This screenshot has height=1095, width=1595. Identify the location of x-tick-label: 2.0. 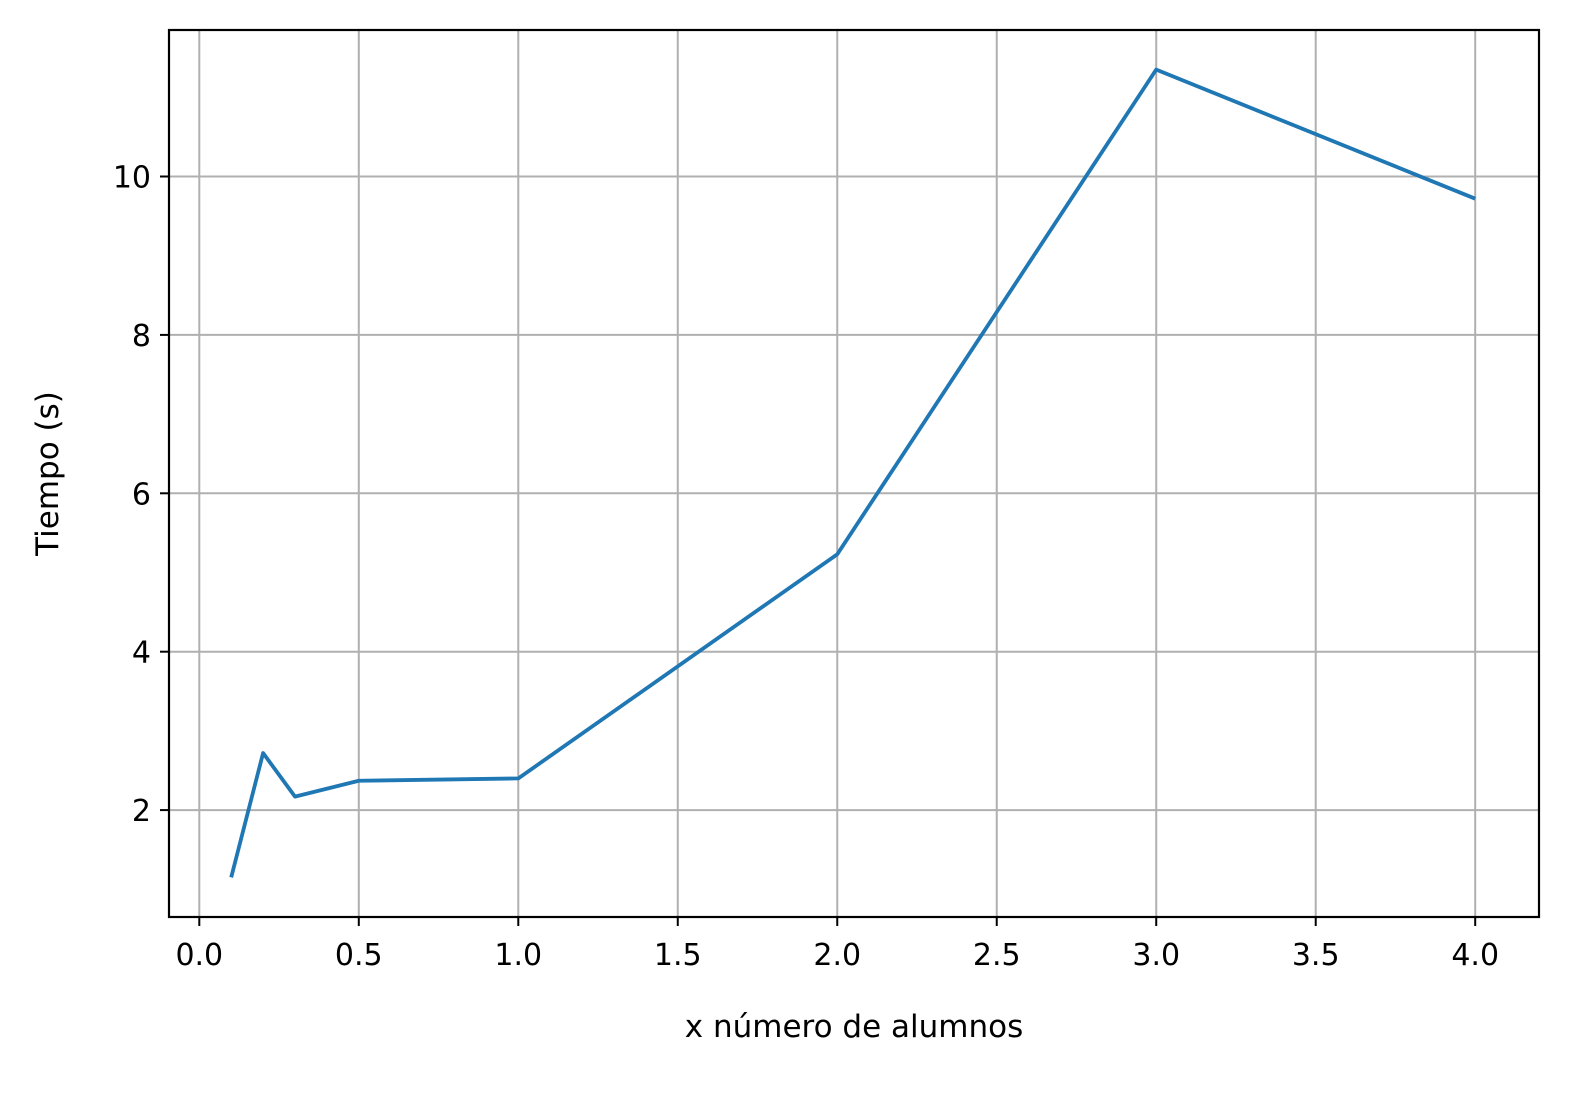
(837, 955).